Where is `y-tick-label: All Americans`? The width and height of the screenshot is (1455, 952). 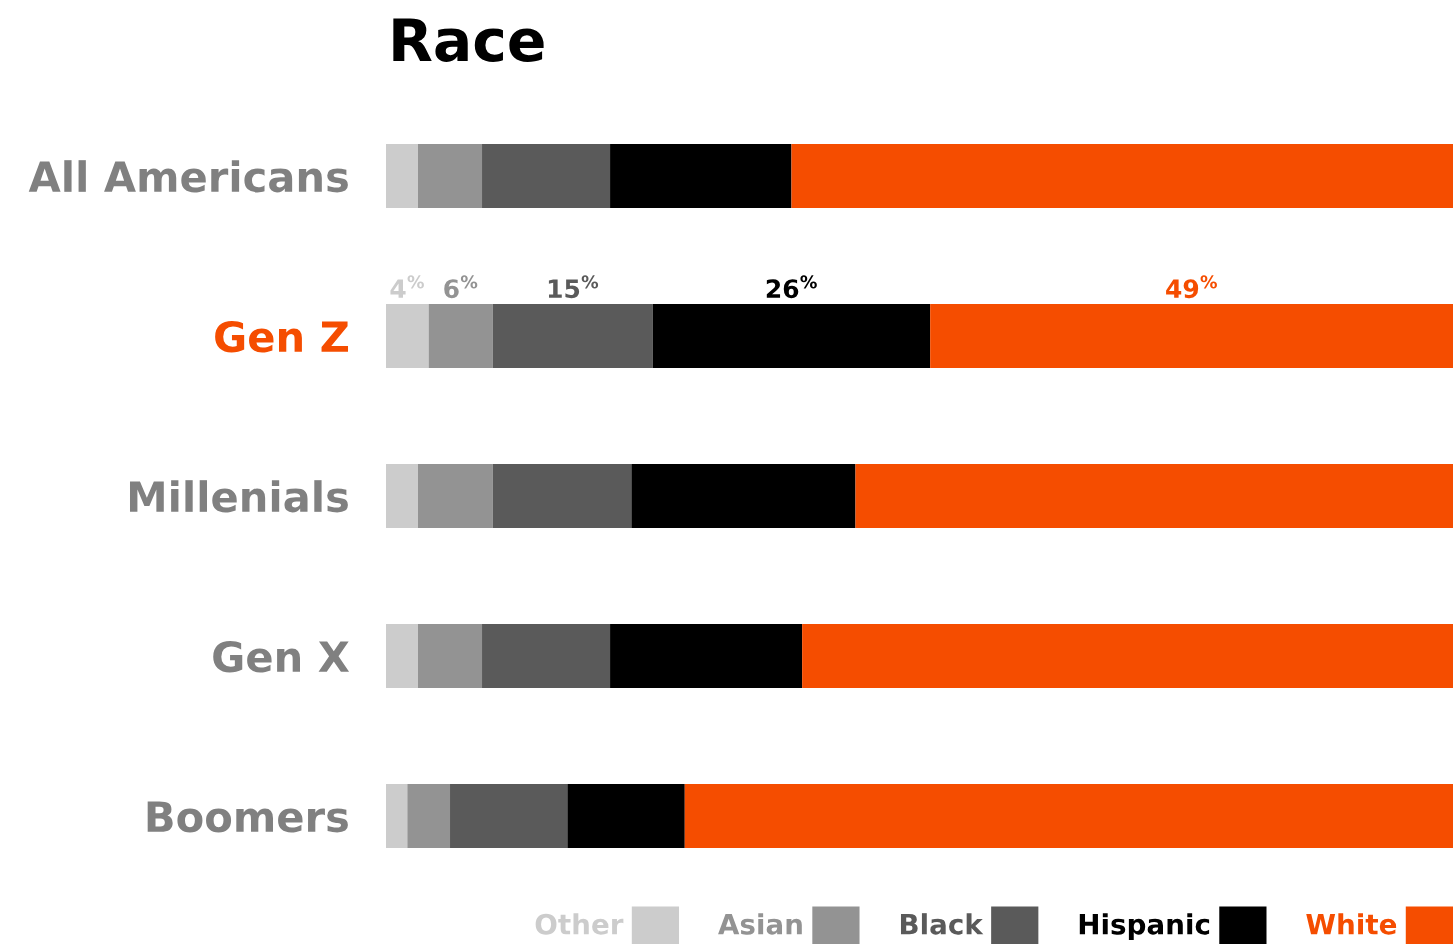
y-tick-label: All Americans is located at coordinates (188, 176).